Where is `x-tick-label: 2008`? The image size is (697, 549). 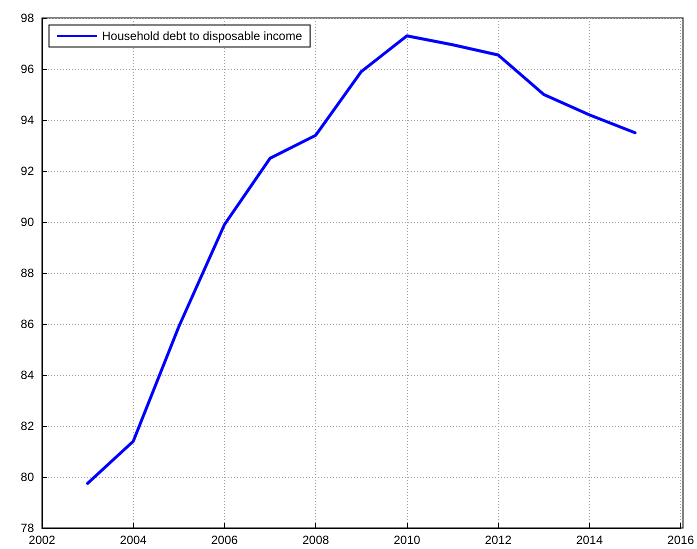 x-tick-label: 2008 is located at coordinates (316, 540).